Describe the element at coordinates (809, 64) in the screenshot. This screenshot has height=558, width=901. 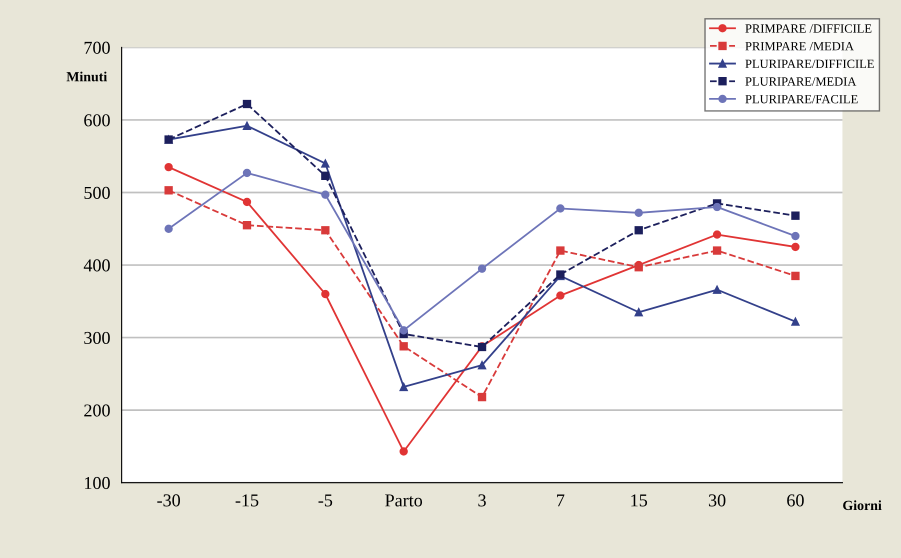
I see `legend-label: PLURIPARE/DIFFICILE` at that location.